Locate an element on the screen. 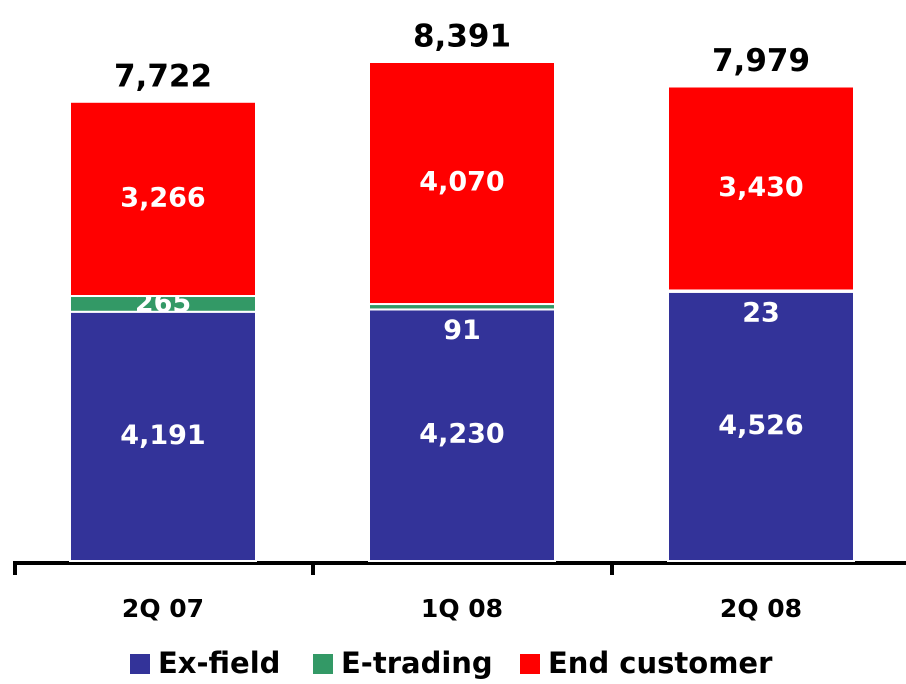  total-label: 7,722 is located at coordinates (163, 76).